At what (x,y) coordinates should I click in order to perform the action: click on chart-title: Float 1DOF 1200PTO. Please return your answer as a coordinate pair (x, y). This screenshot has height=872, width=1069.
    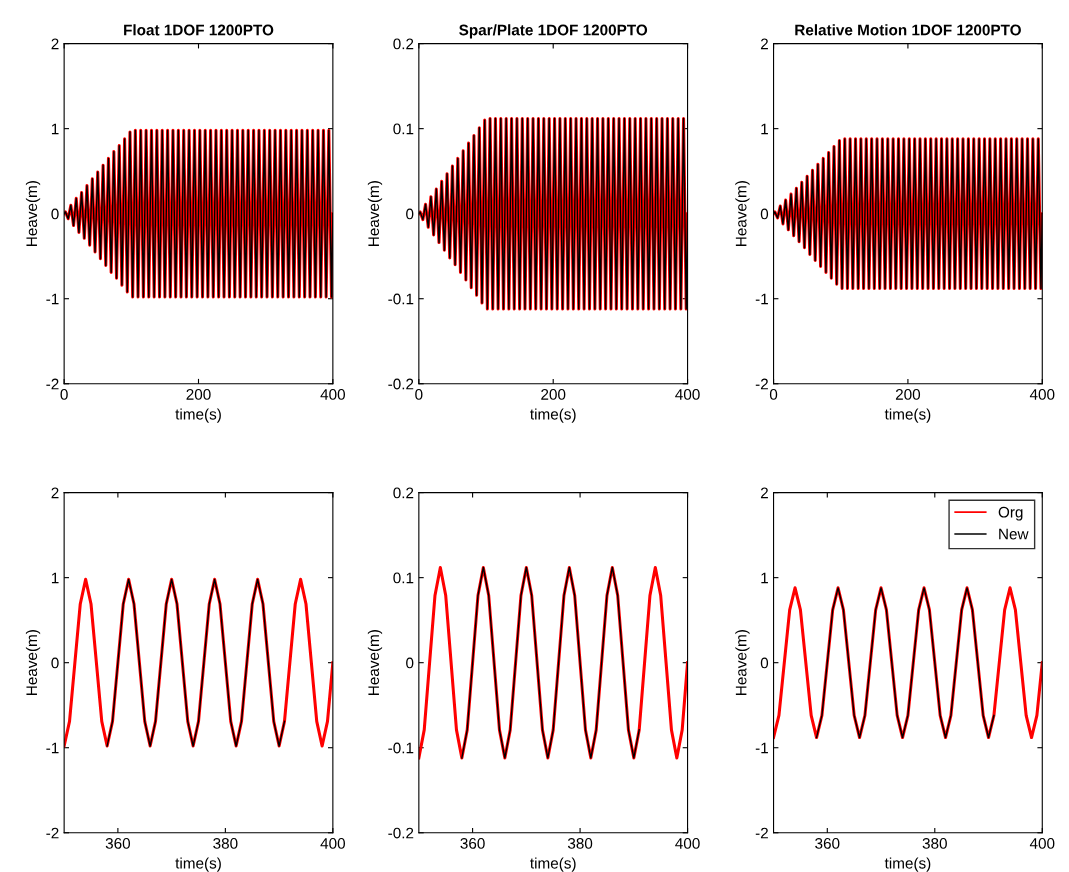
    Looking at the image, I should click on (199, 30).